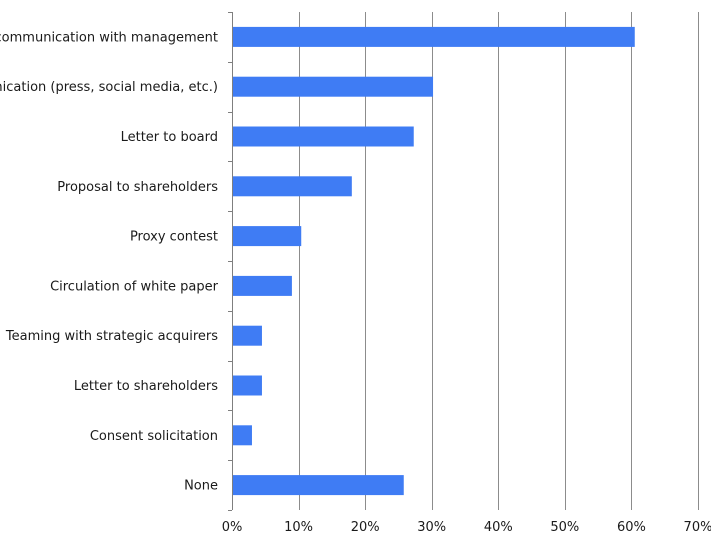 Image resolution: width=711 pixels, height=536 pixels. Describe the element at coordinates (697, 527) in the screenshot. I see `x-tick-label: 70%` at that location.